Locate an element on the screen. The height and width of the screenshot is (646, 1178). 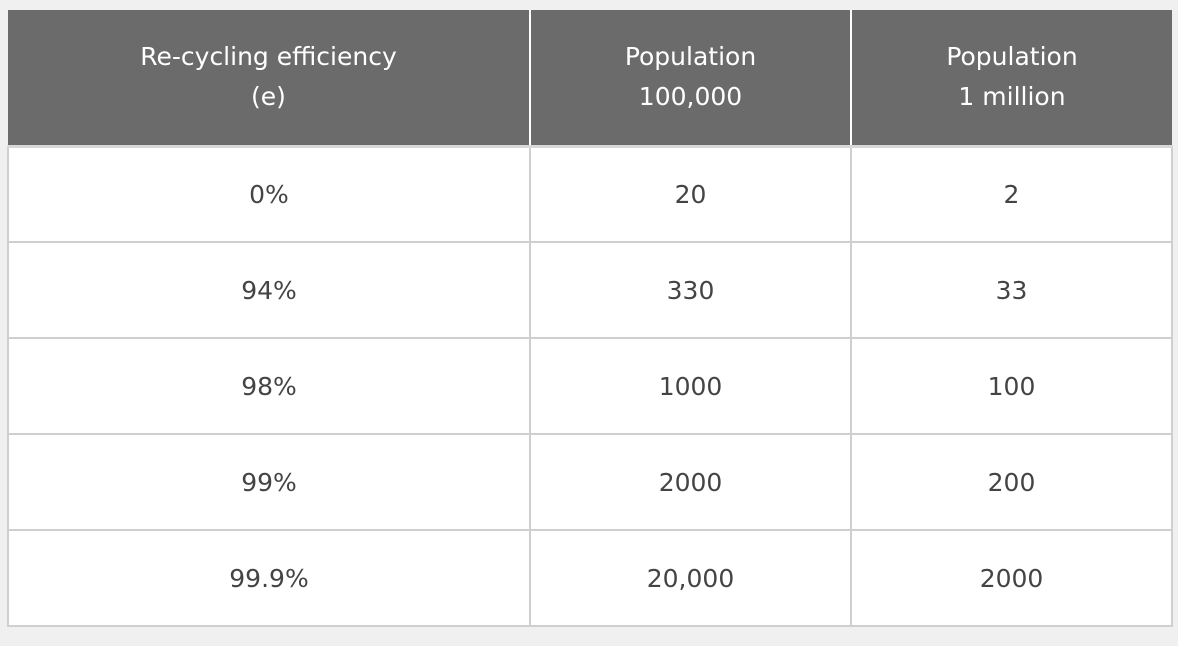
table-cell: 94% is located at coordinates (269, 290).